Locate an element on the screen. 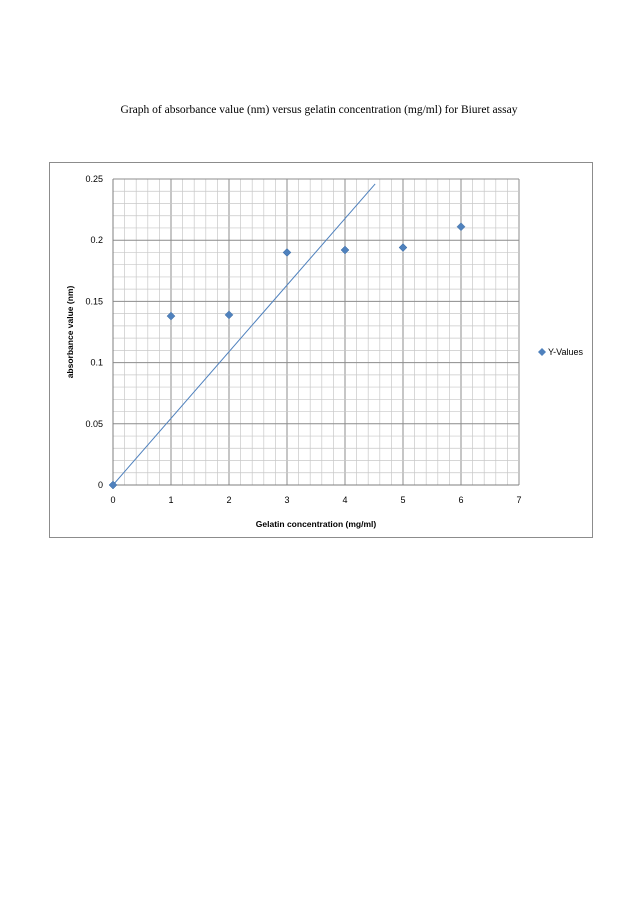 Image resolution: width=638 pixels, height=903 pixels. legend-label: Y-Values is located at coordinates (566, 352).